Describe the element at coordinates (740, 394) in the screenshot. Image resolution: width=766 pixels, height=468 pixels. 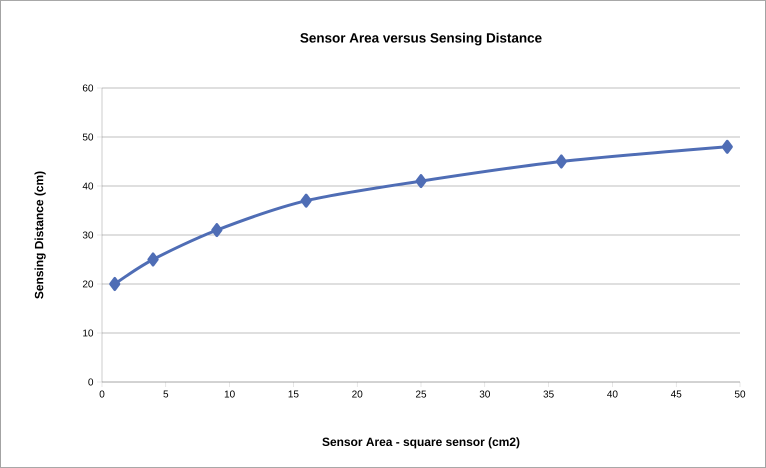
I see `x-tick-label: 50` at that location.